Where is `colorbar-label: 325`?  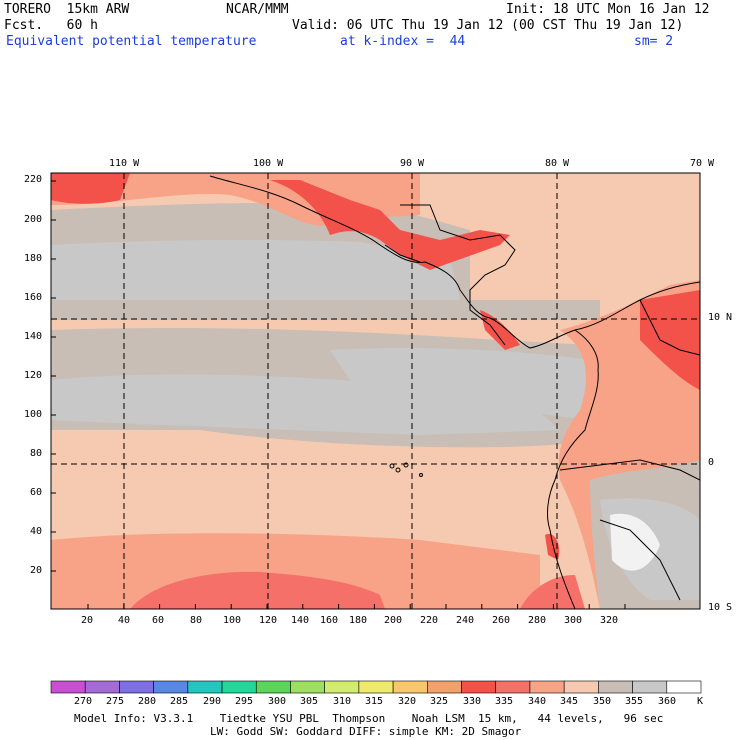 colorbar-label: 325 is located at coordinates (439, 701).